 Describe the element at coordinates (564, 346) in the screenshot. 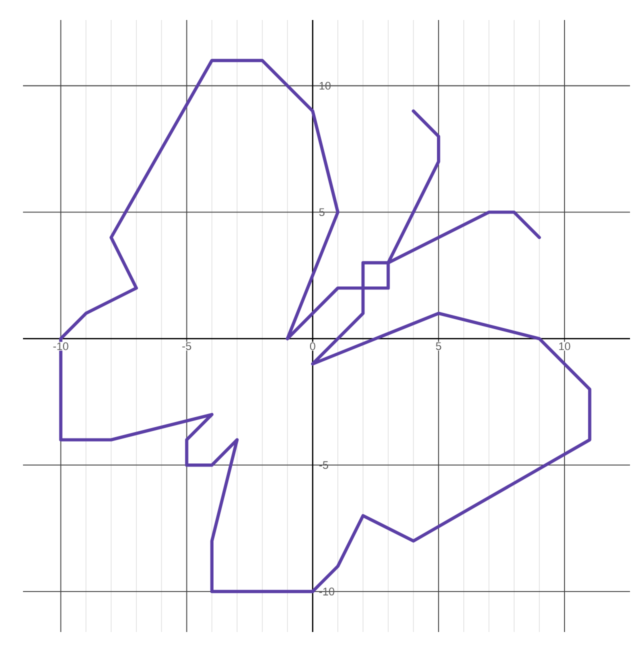

I see `x-tick-label: 10` at that location.